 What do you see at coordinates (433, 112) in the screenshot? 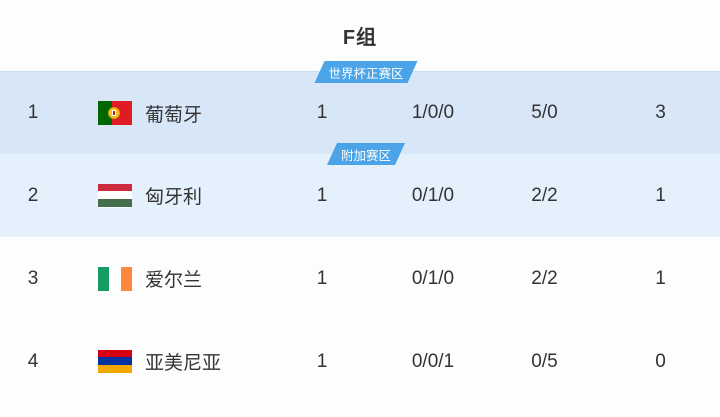
I see `win-draw-loss-cell: 1/0/0` at bounding box center [433, 112].